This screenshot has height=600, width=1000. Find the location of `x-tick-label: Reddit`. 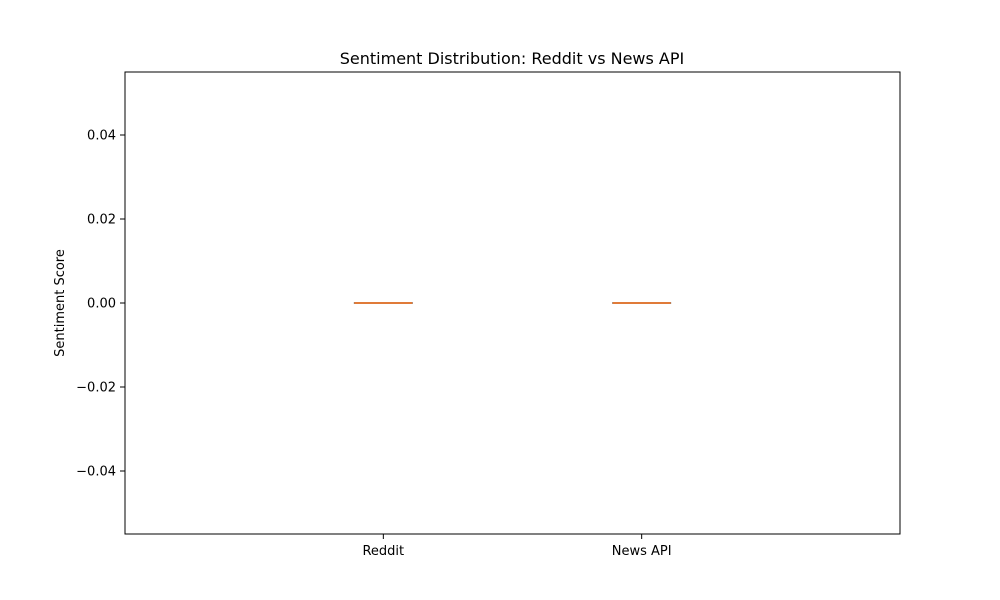

x-tick-label: Reddit is located at coordinates (383, 551).